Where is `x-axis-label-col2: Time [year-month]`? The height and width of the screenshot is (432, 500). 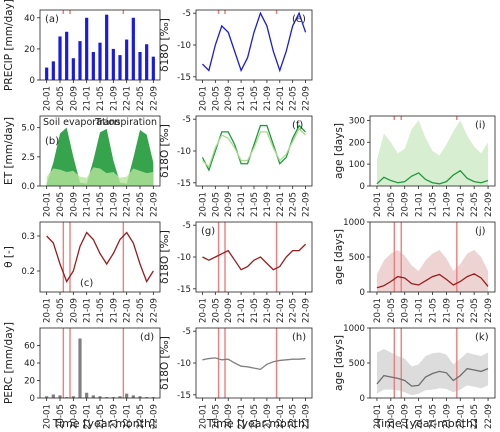
x-axis-label-col2: Time [year-month] is located at coordinates (258, 423).